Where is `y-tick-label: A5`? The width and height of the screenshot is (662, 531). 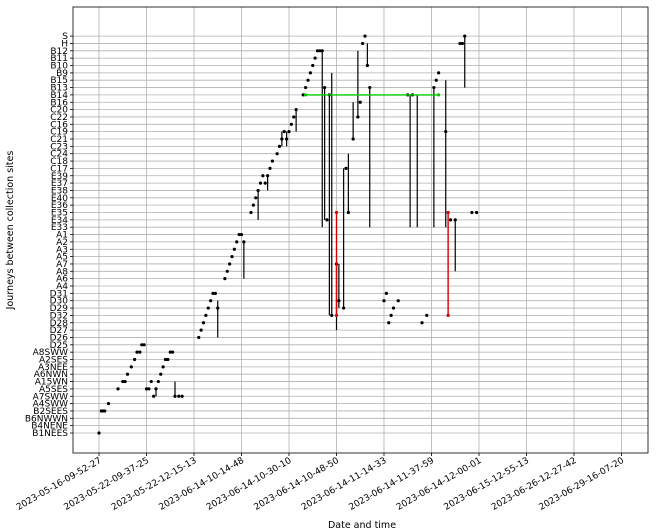
y-tick-label: A5 is located at coordinates (62, 258).